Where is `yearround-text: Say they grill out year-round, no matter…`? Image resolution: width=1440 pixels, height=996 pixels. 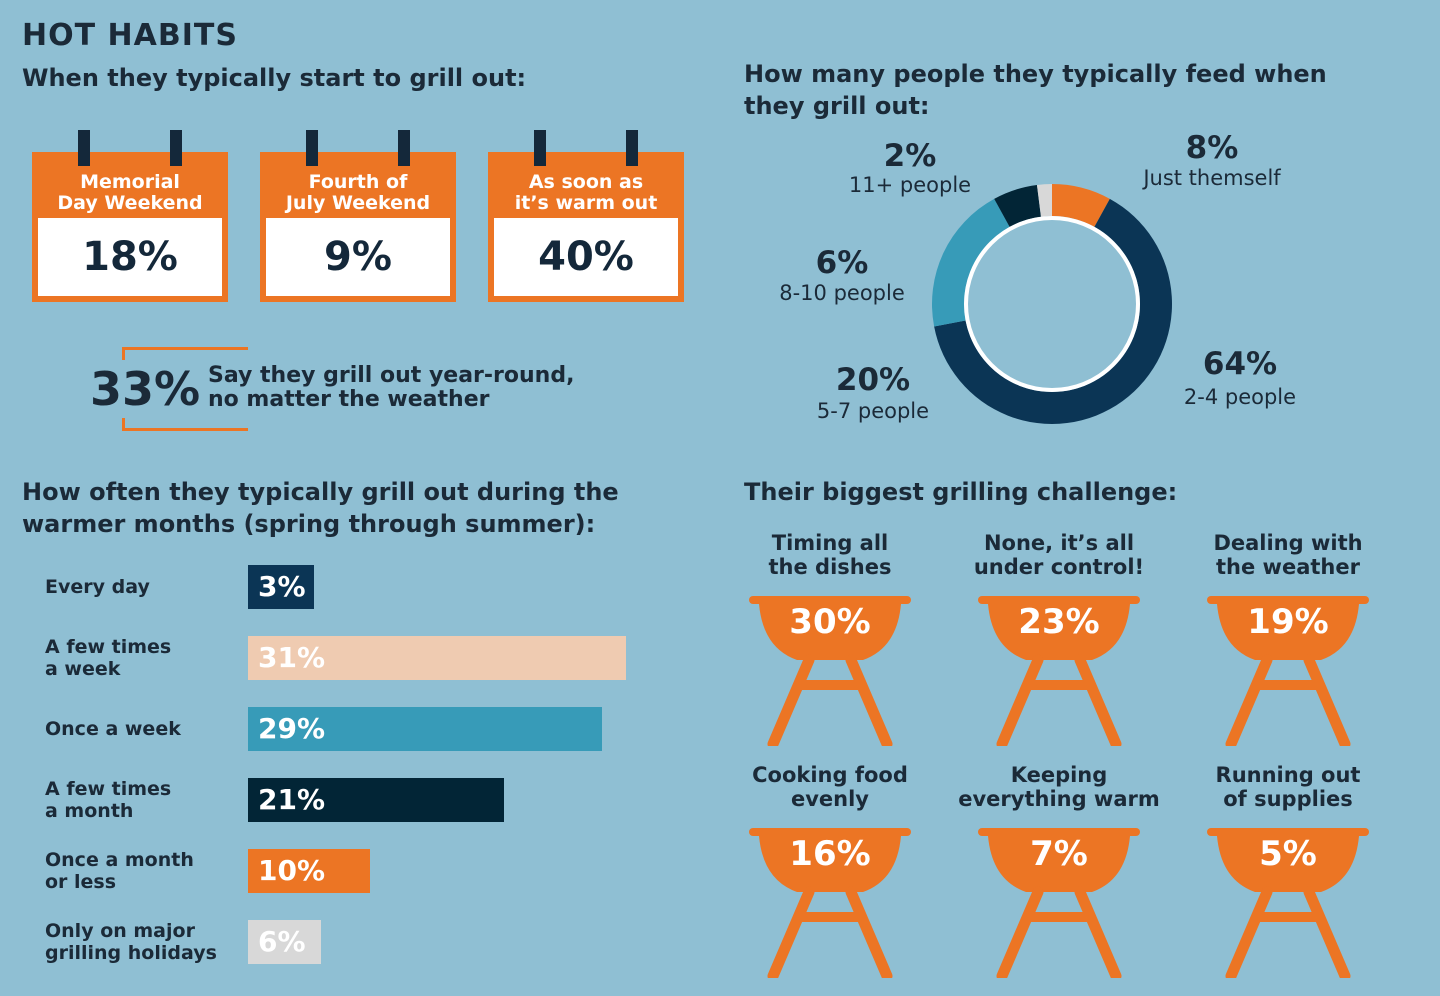
yearround-text: Say they grill out year-round, no matter… is located at coordinates (391, 387).